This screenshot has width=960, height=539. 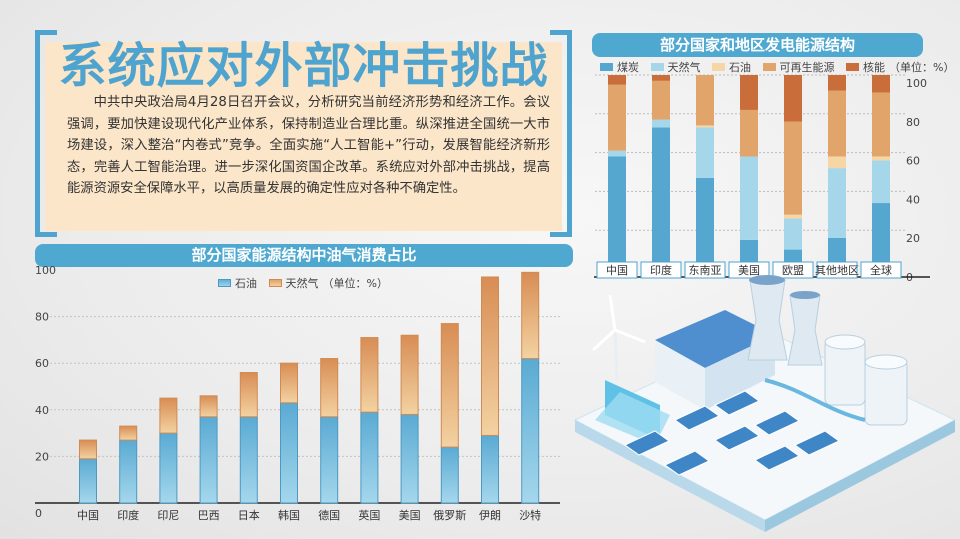 I want to click on y-tick-label: 80, so click(x=42, y=317).